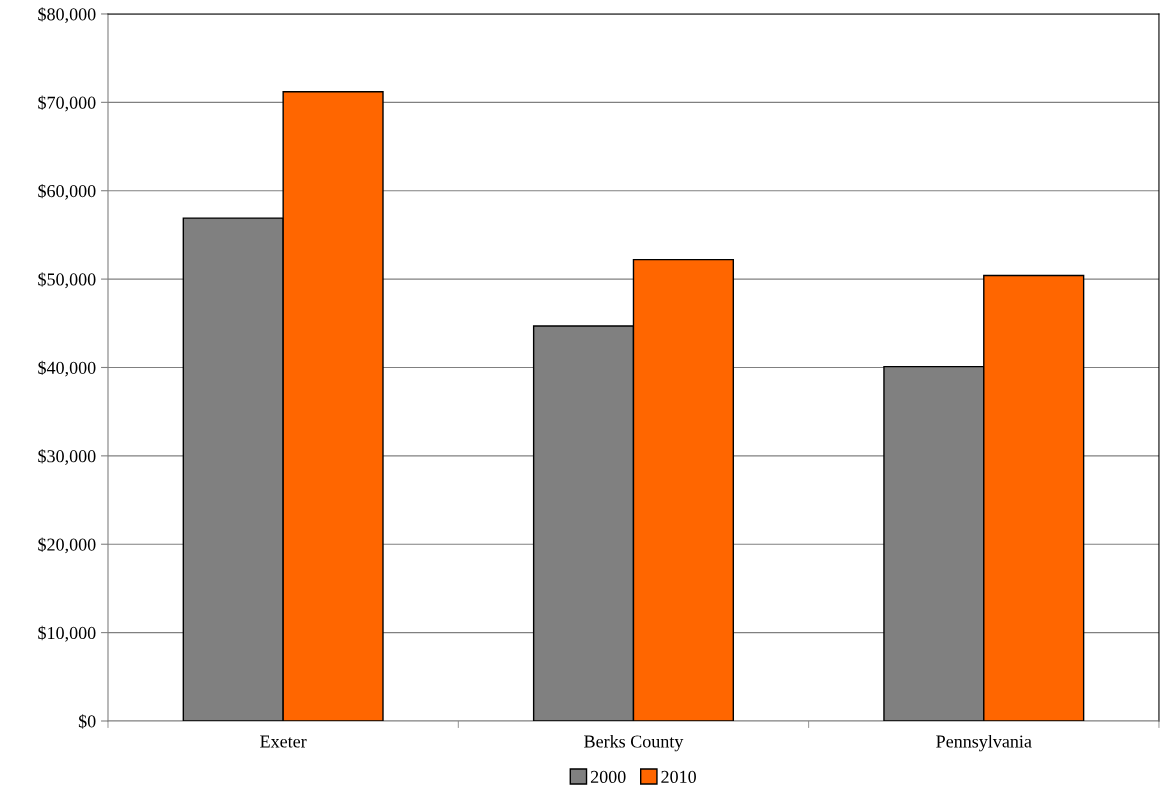  I want to click on legend-label: 2000, so click(608, 776).